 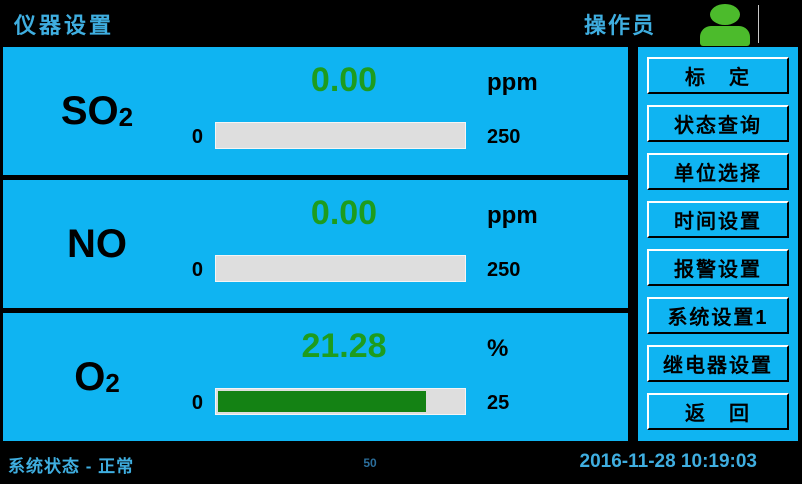 What do you see at coordinates (725, 14) in the screenshot?
I see `person-icon-head` at bounding box center [725, 14].